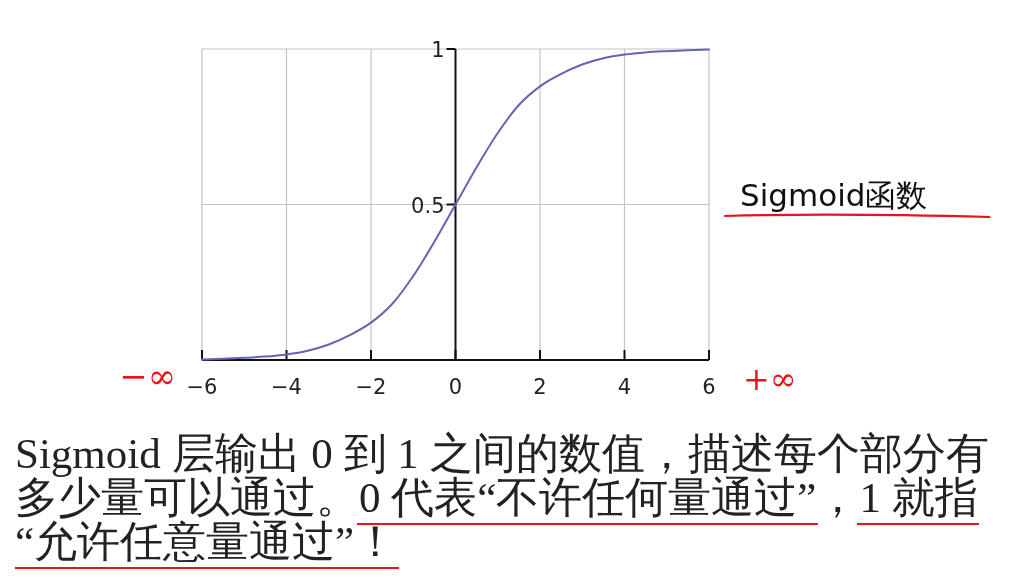  What do you see at coordinates (371, 387) in the screenshot?
I see `x-tick-label: −2` at bounding box center [371, 387].